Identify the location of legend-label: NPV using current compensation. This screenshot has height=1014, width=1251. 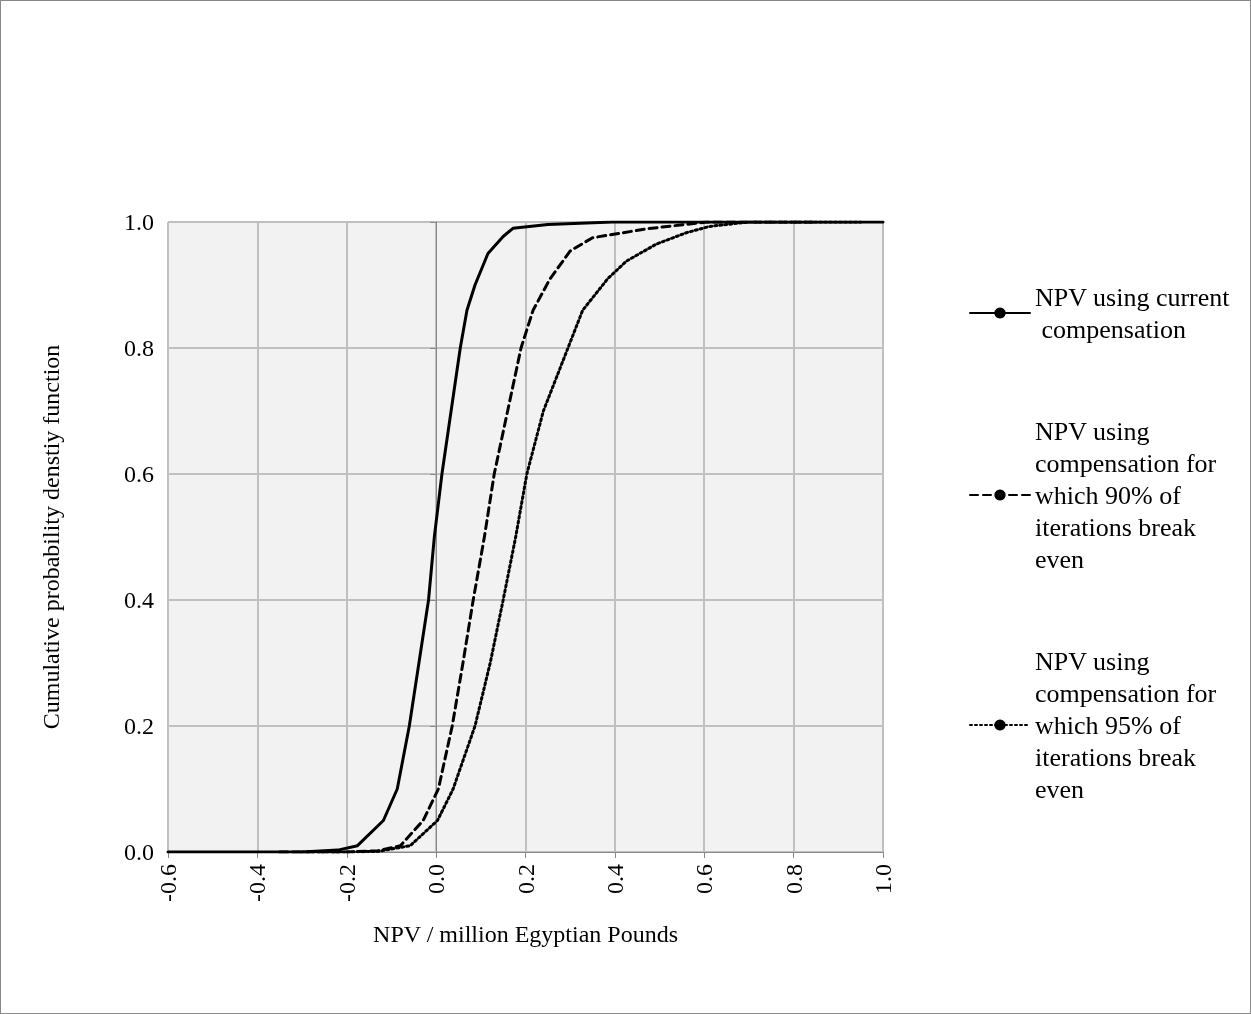
(1133, 313).